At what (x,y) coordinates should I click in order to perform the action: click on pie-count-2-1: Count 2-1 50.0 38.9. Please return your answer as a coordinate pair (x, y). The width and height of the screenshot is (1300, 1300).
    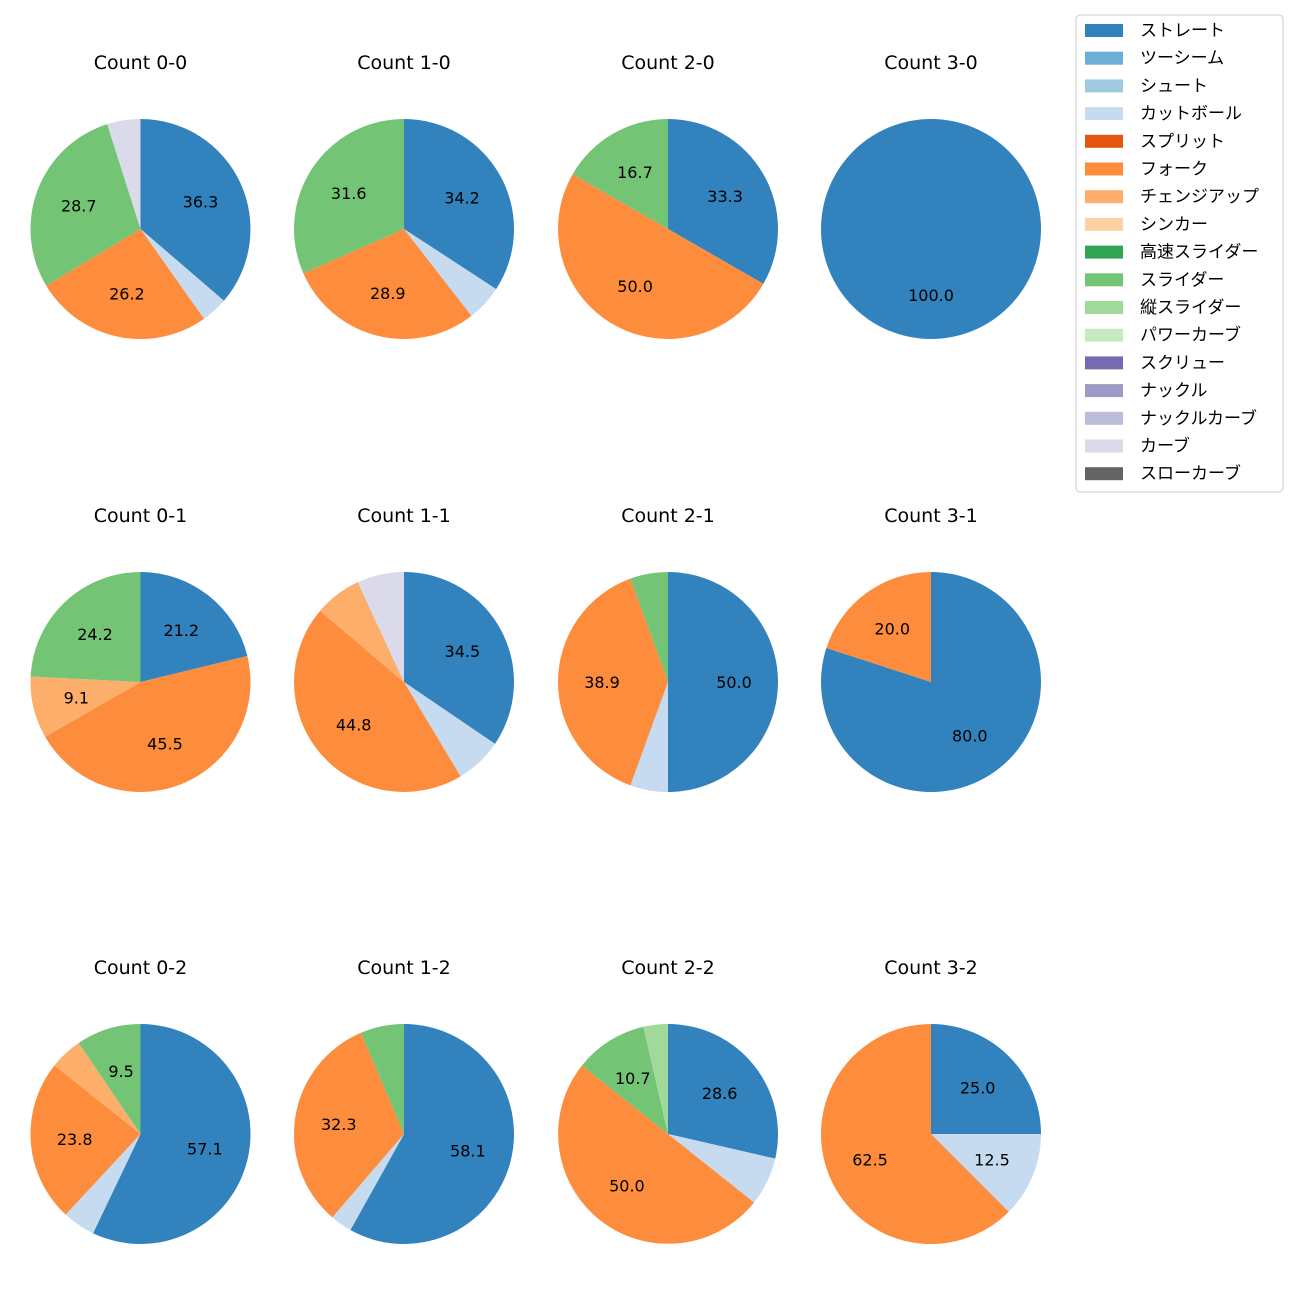
    Looking at the image, I should click on (667, 648).